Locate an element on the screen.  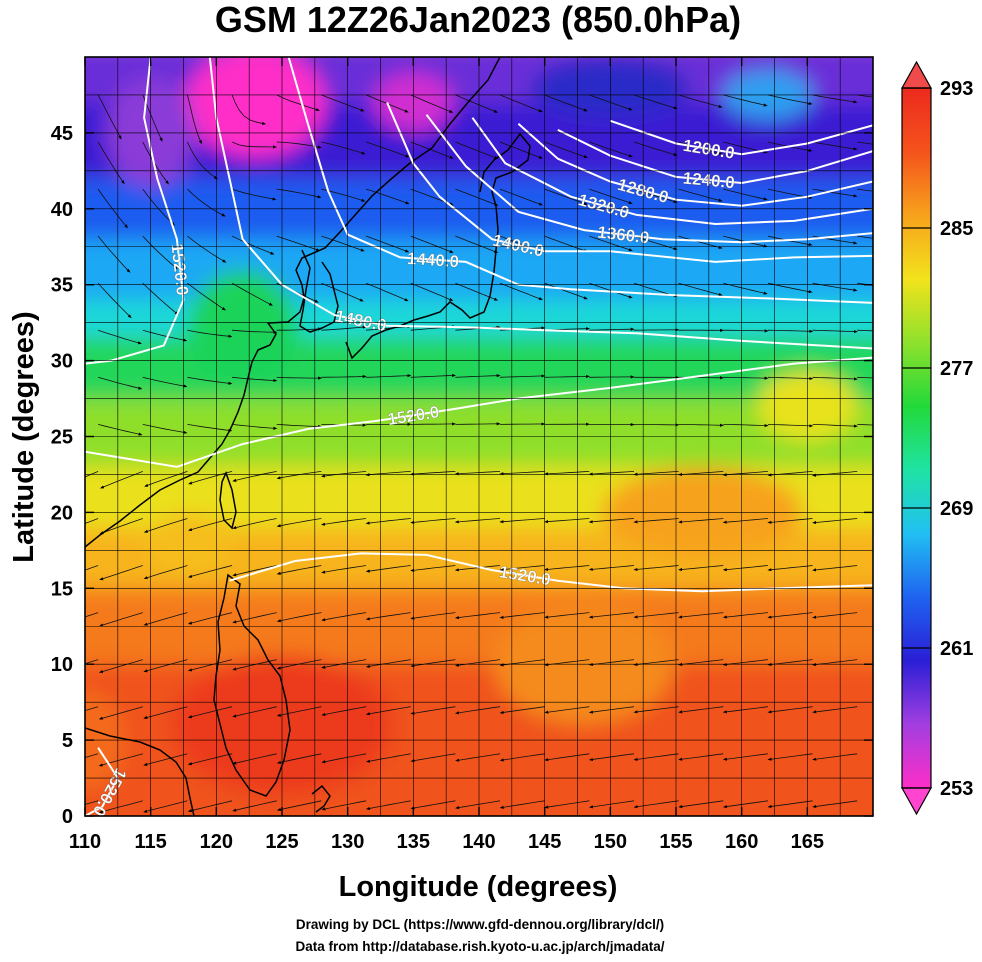
colorbar-tick-label: 269 is located at coordinates (956, 509).